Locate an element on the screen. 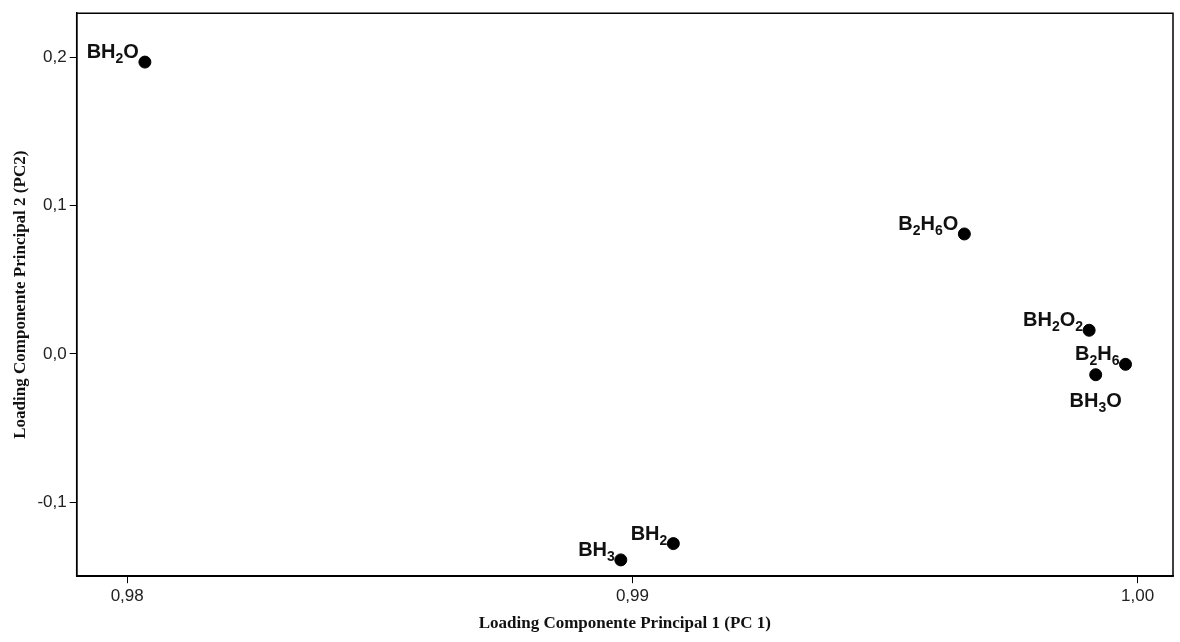 The height and width of the screenshot is (642, 1180). y-axis-title: Loading Componente Principal 2 (PC2) is located at coordinates (19, 294).